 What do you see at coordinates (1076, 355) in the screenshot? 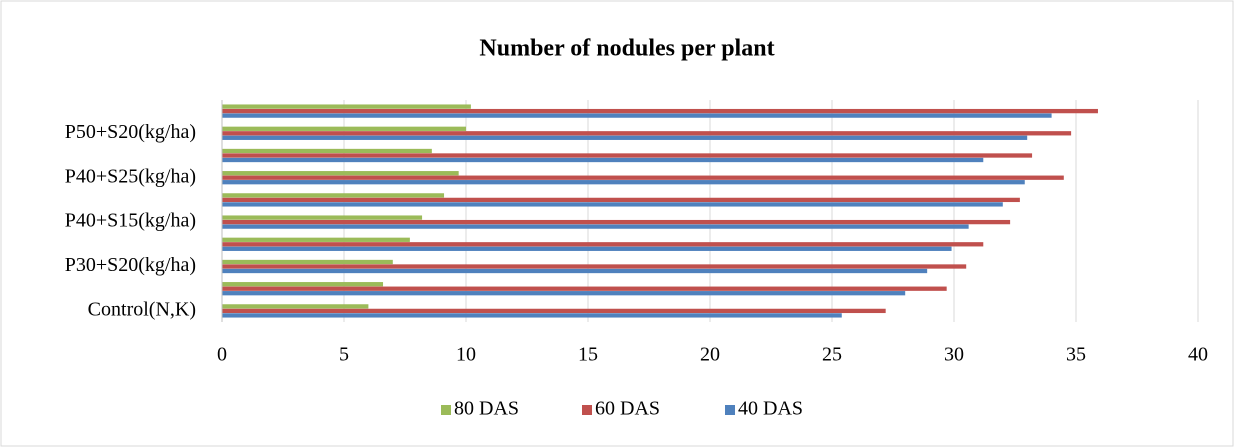
I see `x-tick-label: 35` at bounding box center [1076, 355].